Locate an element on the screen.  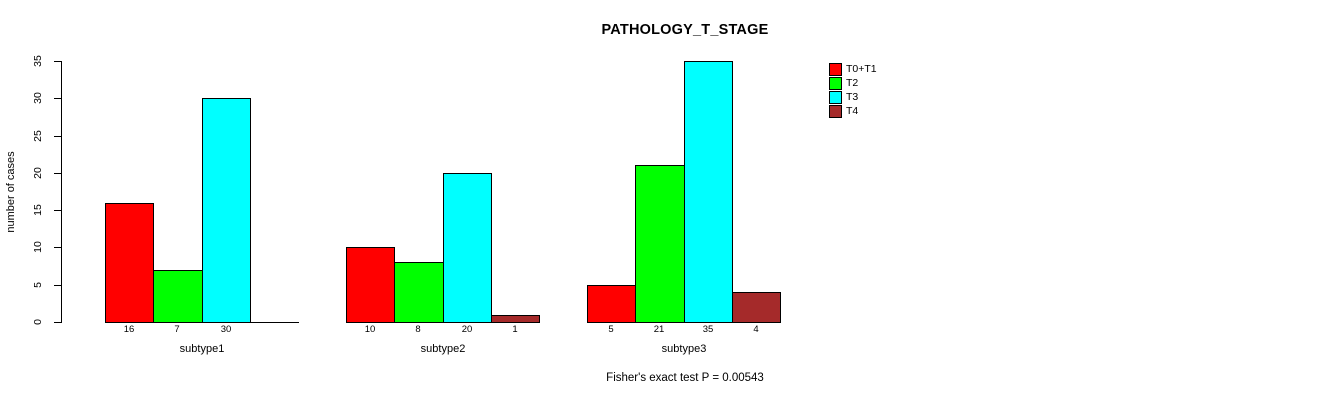
y-tick-label: 20 is located at coordinates (38, 173).